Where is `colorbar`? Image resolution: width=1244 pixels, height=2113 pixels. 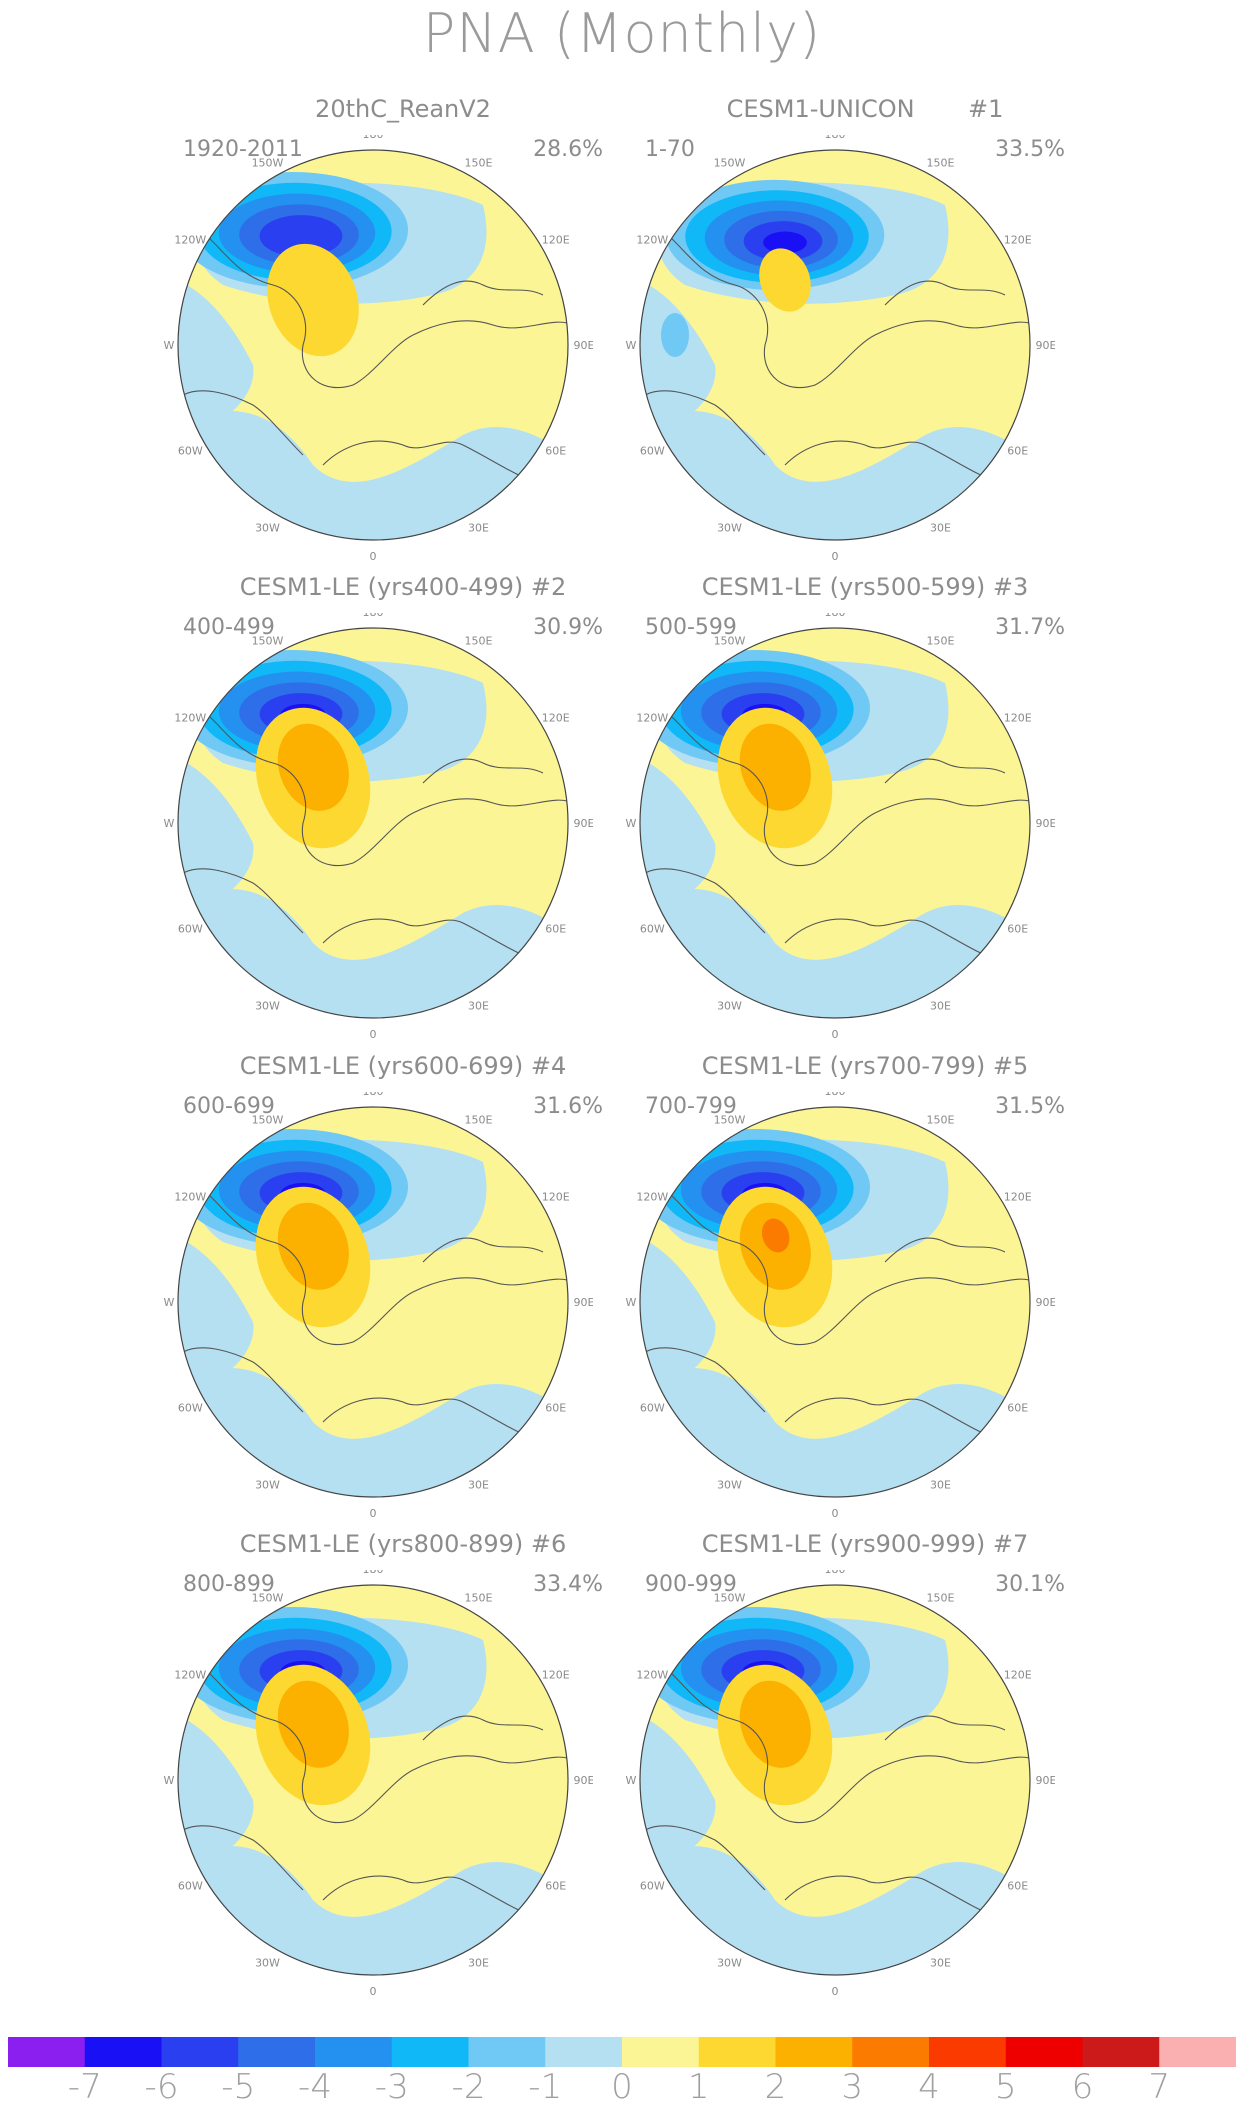 colorbar is located at coordinates (622, 2052).